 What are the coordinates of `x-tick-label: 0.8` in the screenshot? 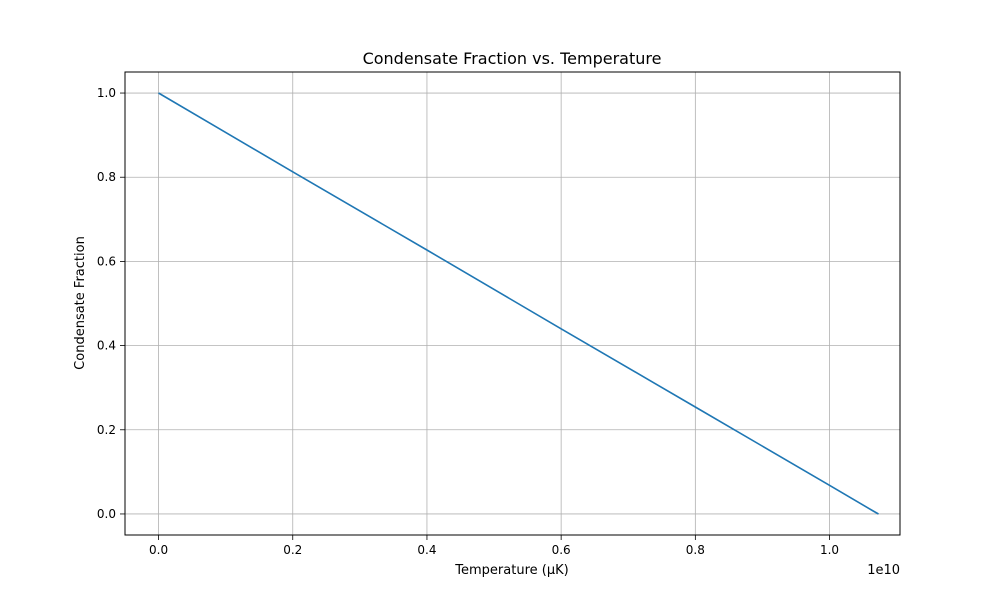 It's located at (695, 550).